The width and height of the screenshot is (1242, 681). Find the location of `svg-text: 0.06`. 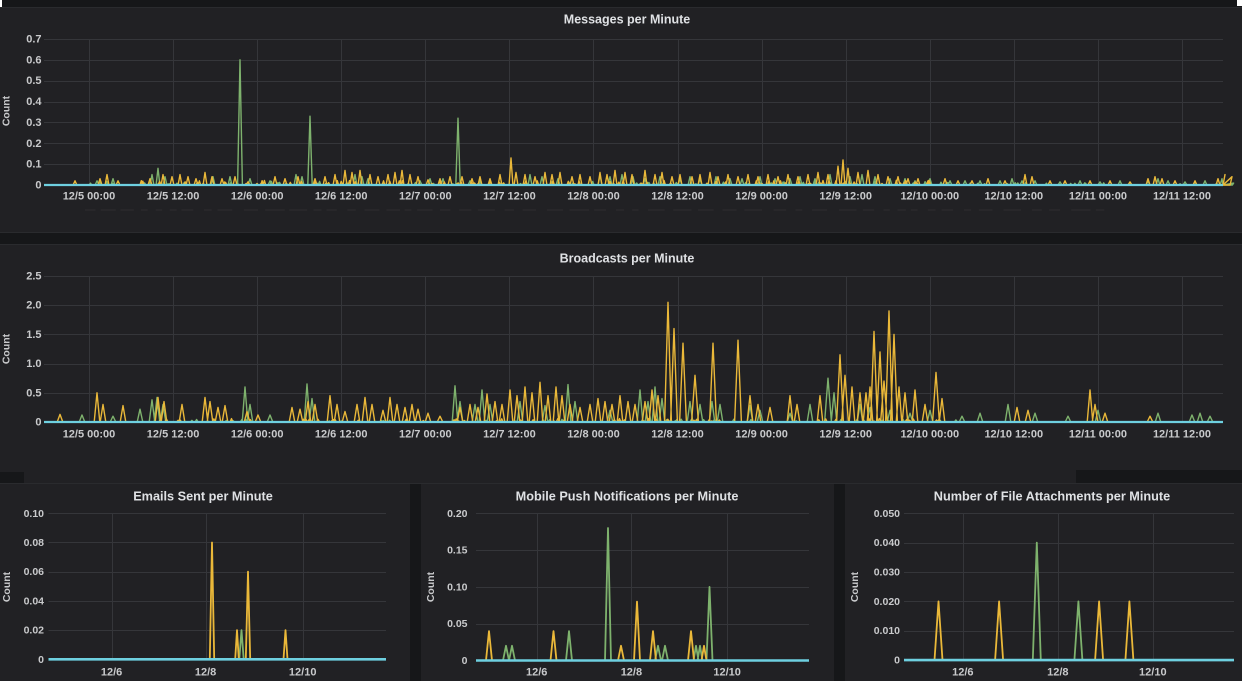

svg-text: 0.06 is located at coordinates (34, 572).